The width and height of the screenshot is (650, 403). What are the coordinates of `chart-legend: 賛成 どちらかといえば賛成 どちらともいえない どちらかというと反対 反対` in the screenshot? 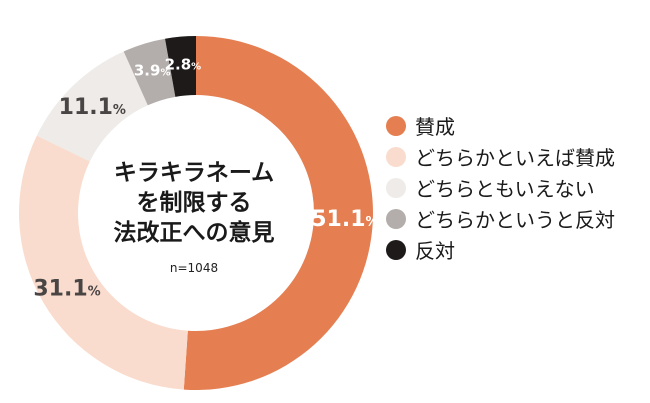 It's located at (500, 187).